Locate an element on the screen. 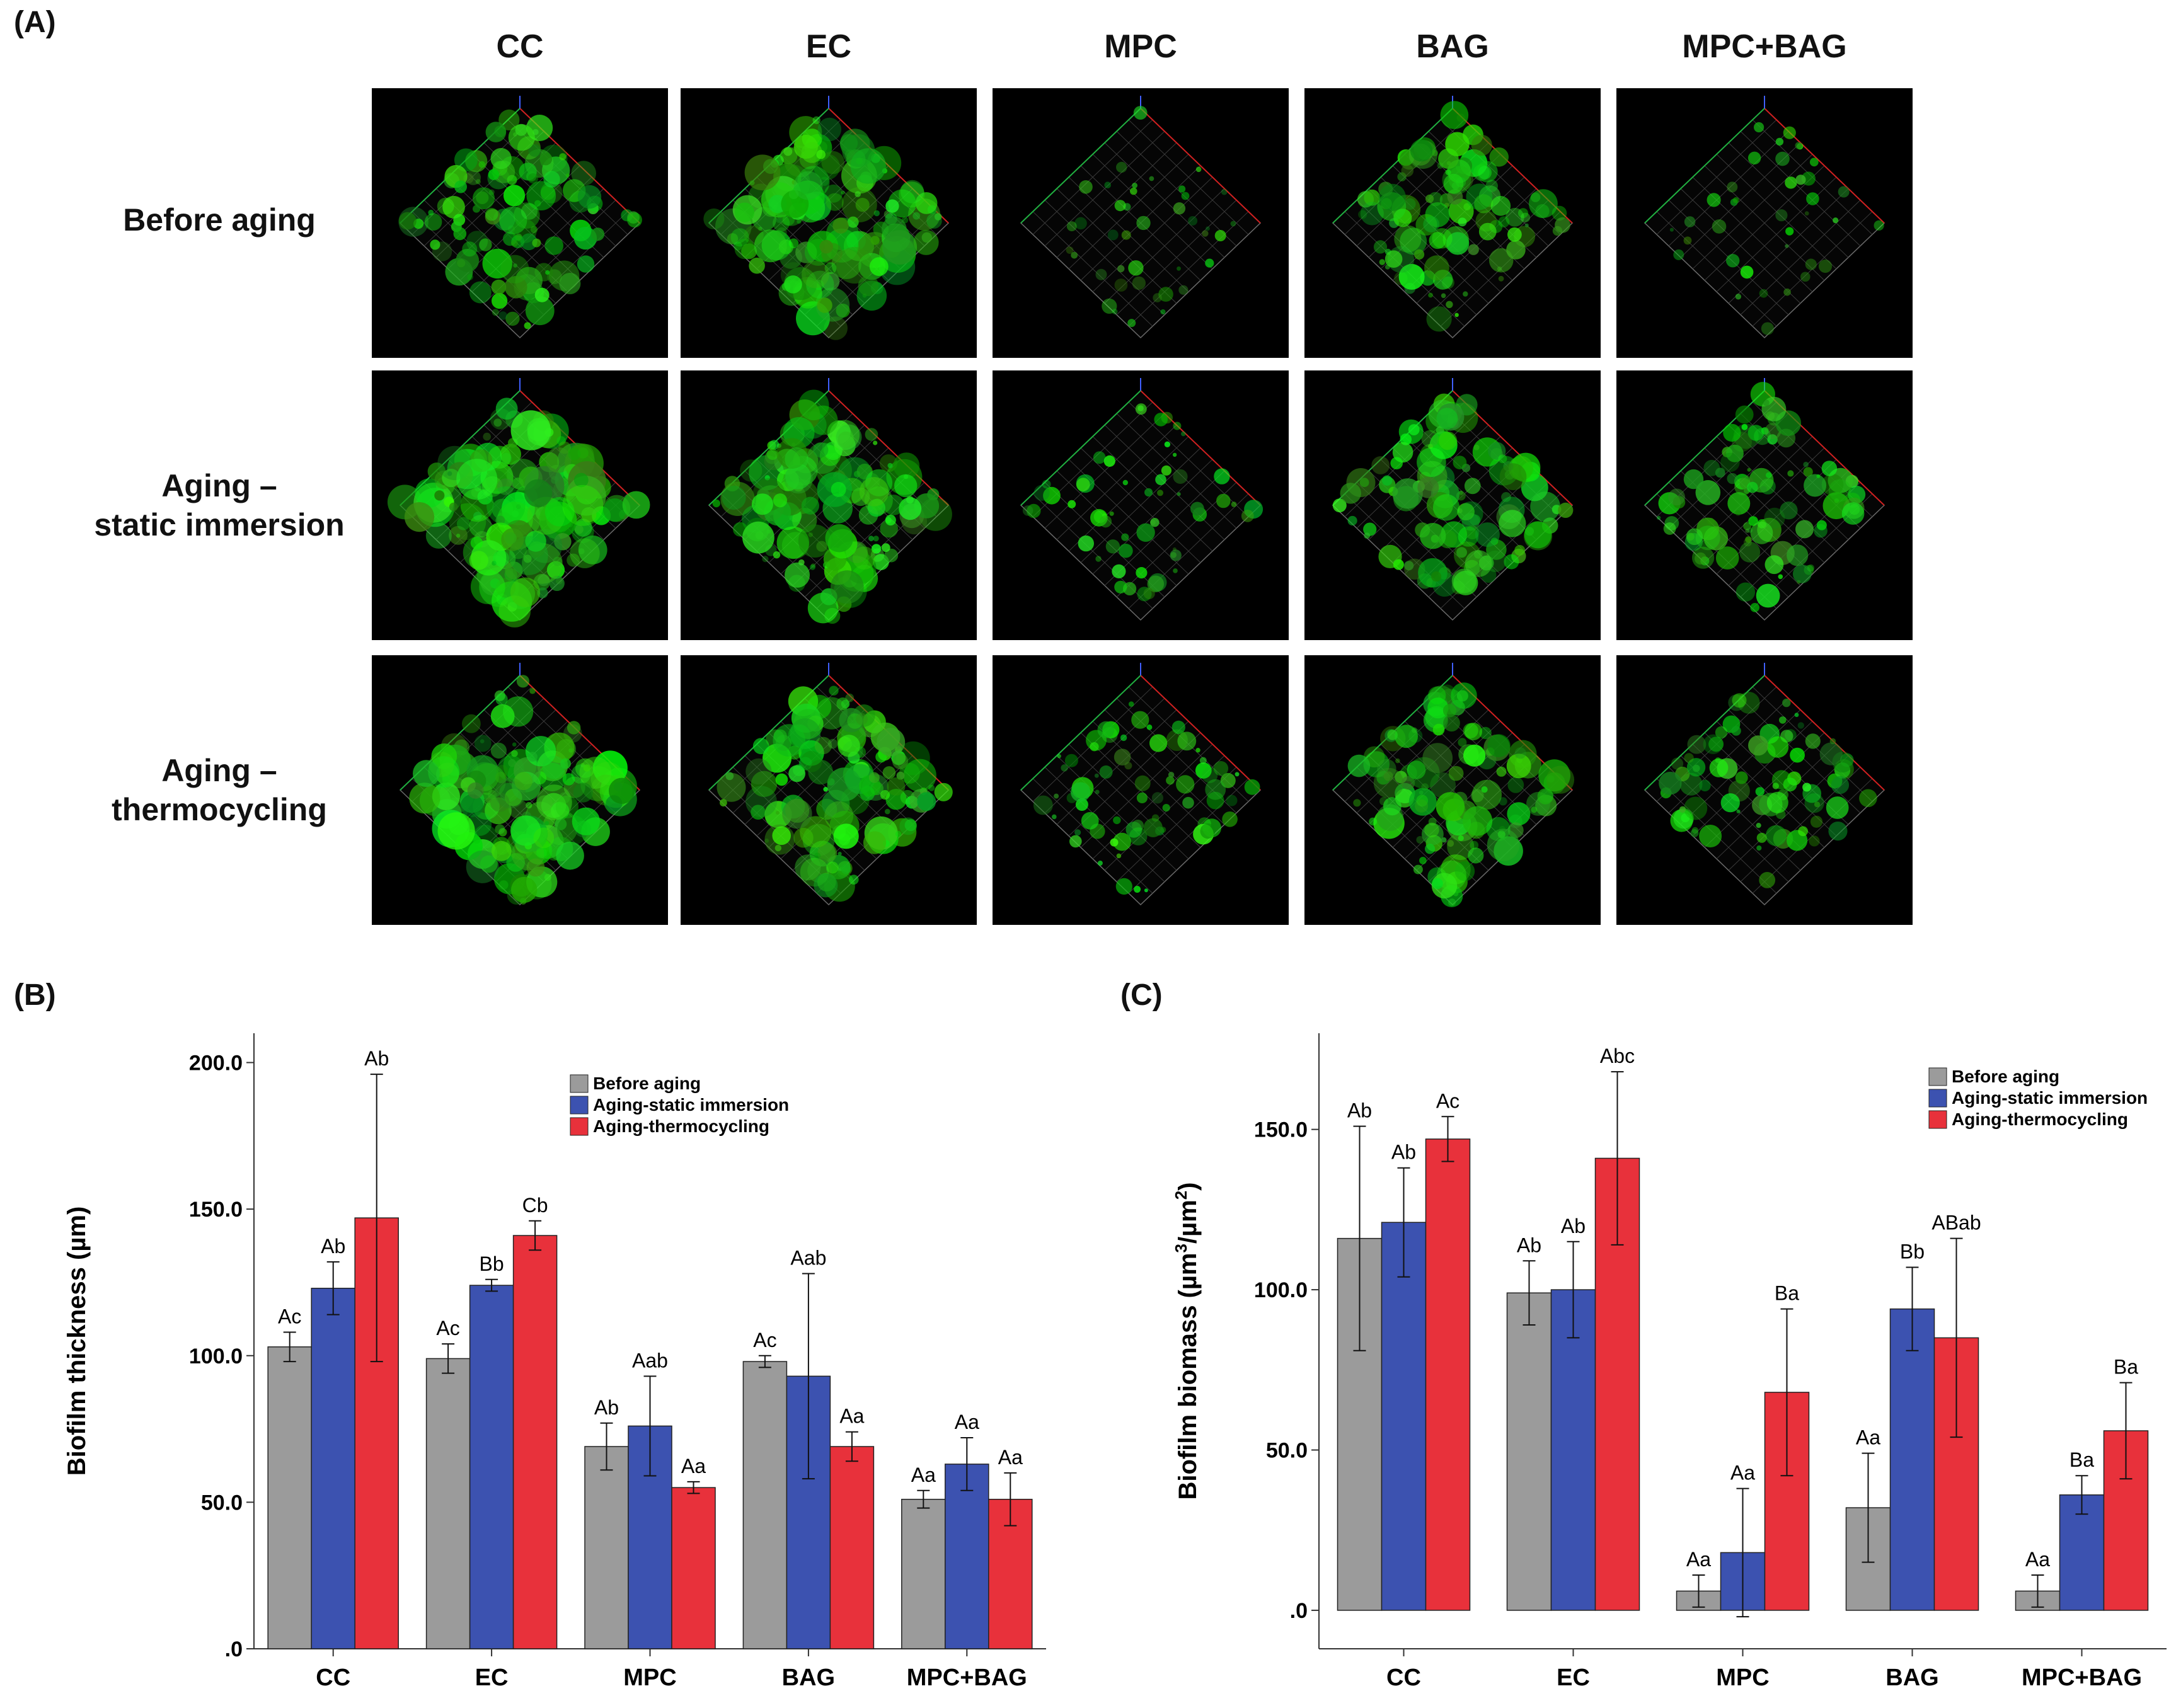 The width and height of the screenshot is (2176, 1708). row-header-line: Before aging is located at coordinates (220, 220).